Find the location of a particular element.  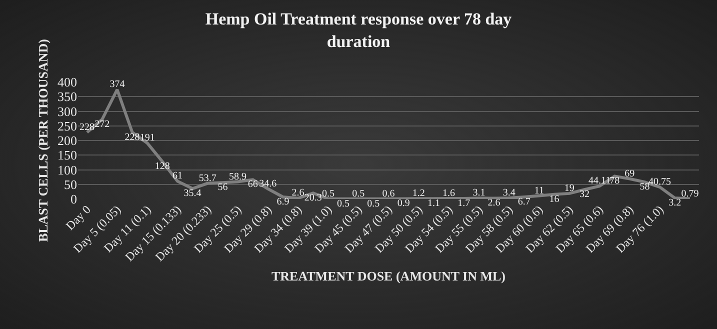

y-tick-label: 150 is located at coordinates (67, 155).